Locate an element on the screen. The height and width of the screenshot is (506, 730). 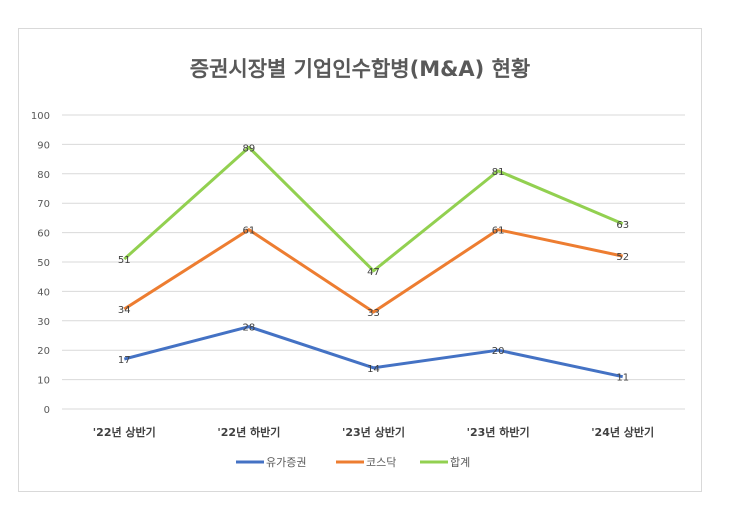
x-tick-label: '22년 상반기 is located at coordinates (124, 432).